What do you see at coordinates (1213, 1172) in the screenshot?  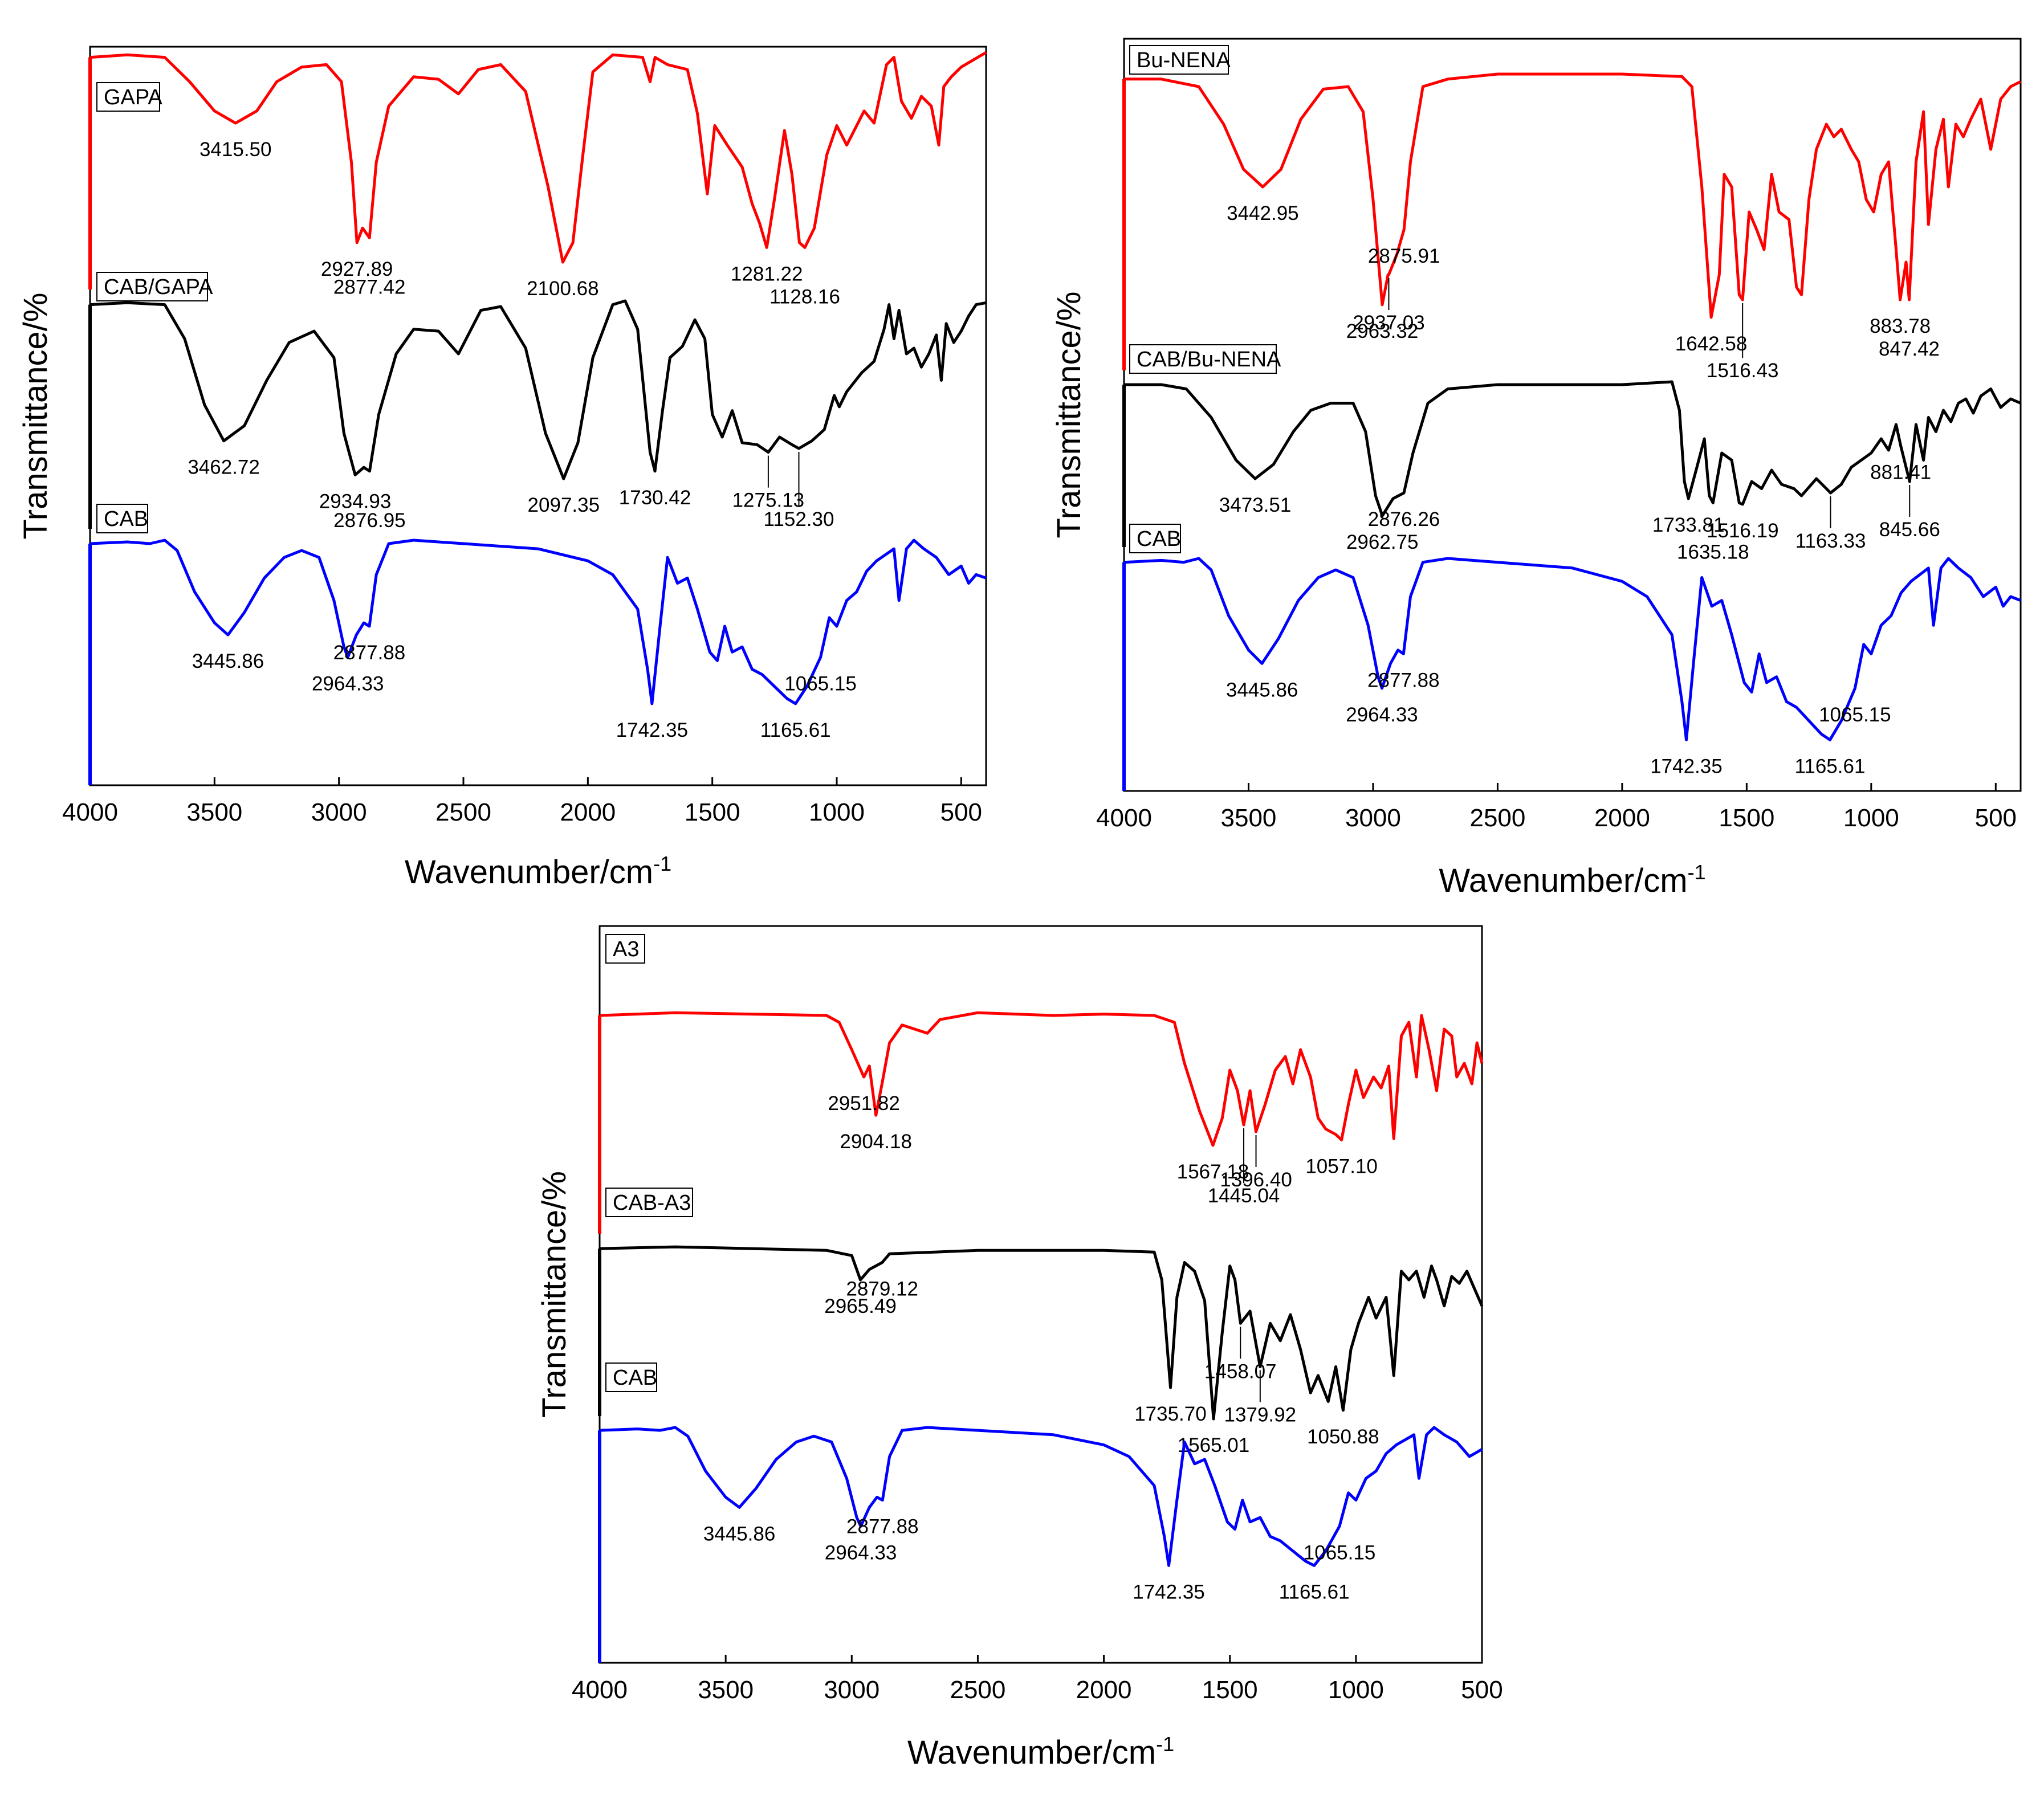 I see `peak-label: 1567.18` at bounding box center [1213, 1172].